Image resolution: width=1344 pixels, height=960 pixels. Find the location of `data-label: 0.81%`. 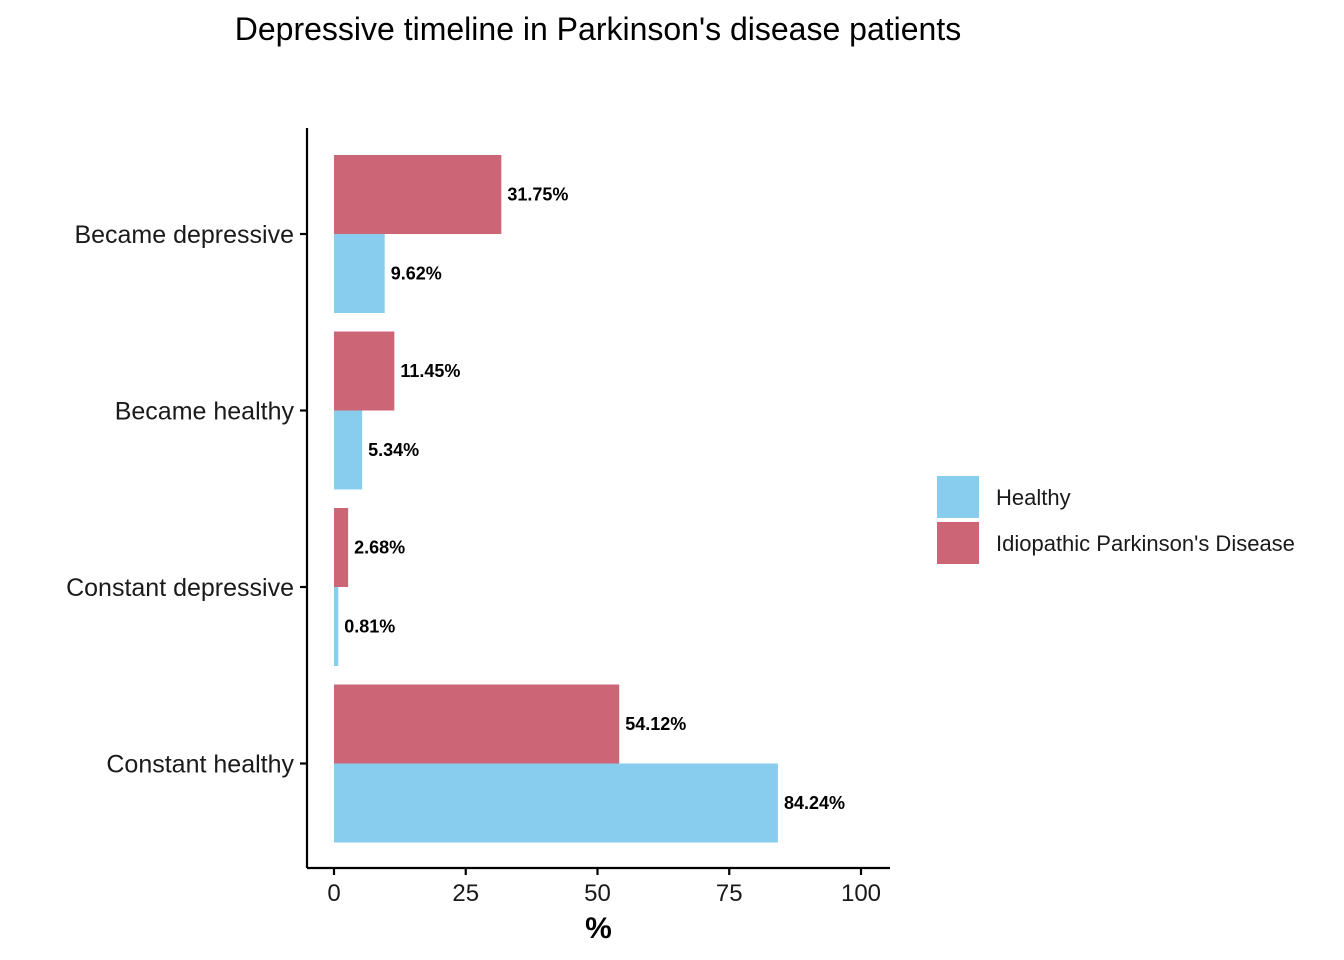

data-label: 0.81% is located at coordinates (369, 627).